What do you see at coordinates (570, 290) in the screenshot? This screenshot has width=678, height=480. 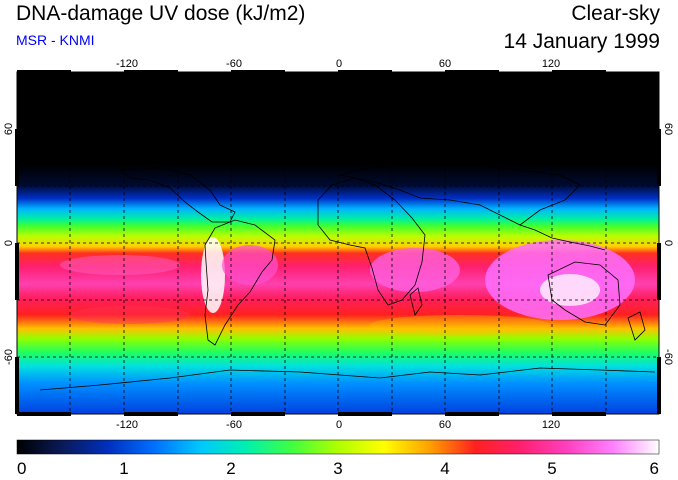 I see `australia-peak-dose` at bounding box center [570, 290].